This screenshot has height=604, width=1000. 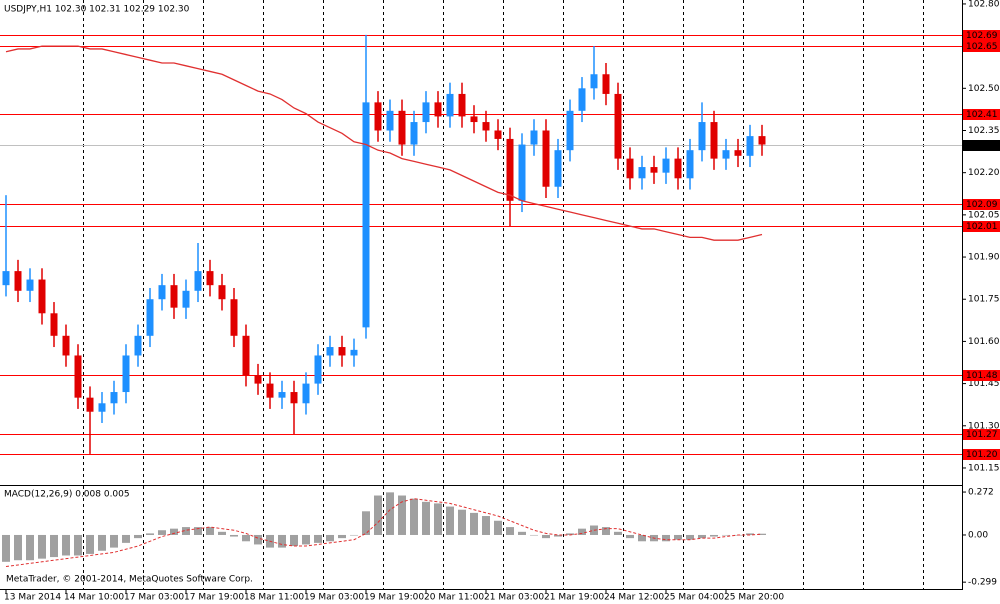 I want to click on y-tick-label: 101.45, so click(x=984, y=384).